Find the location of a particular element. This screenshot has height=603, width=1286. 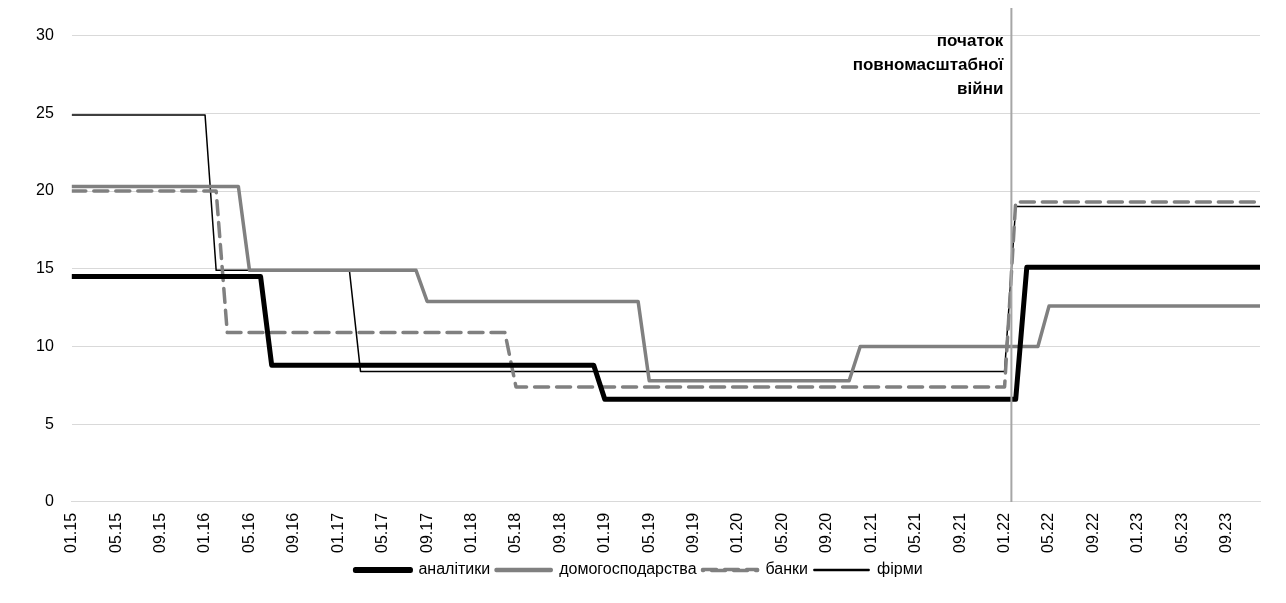

legend-label: домогосподарства is located at coordinates (628, 569).